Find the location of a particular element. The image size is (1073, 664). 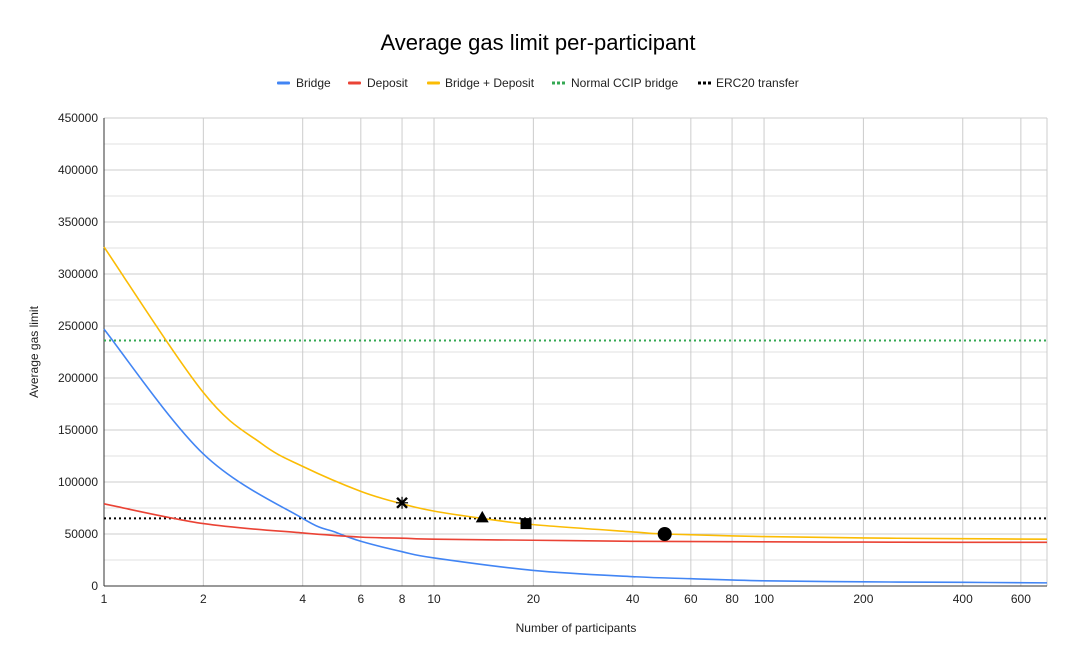

legend-item: ERC20 transfer is located at coordinates (748, 83).